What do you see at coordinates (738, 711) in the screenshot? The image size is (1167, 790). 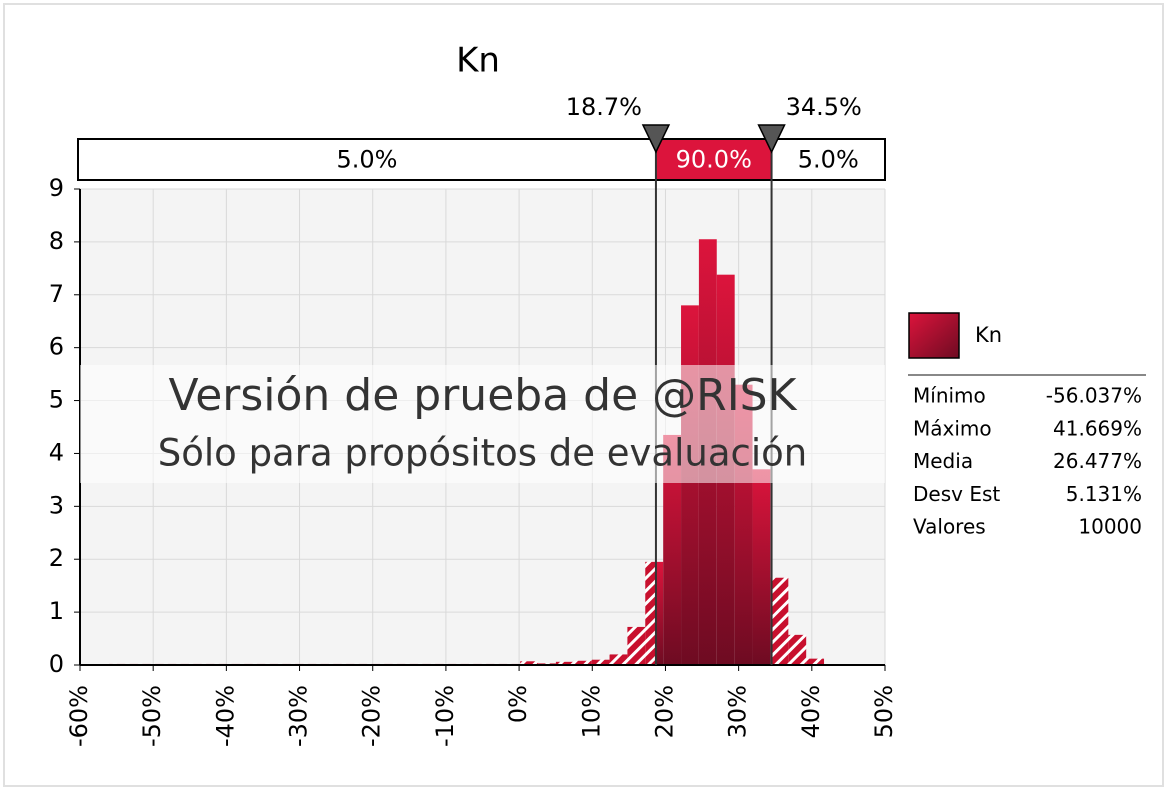 I see `x-tick-label: 30%` at bounding box center [738, 711].